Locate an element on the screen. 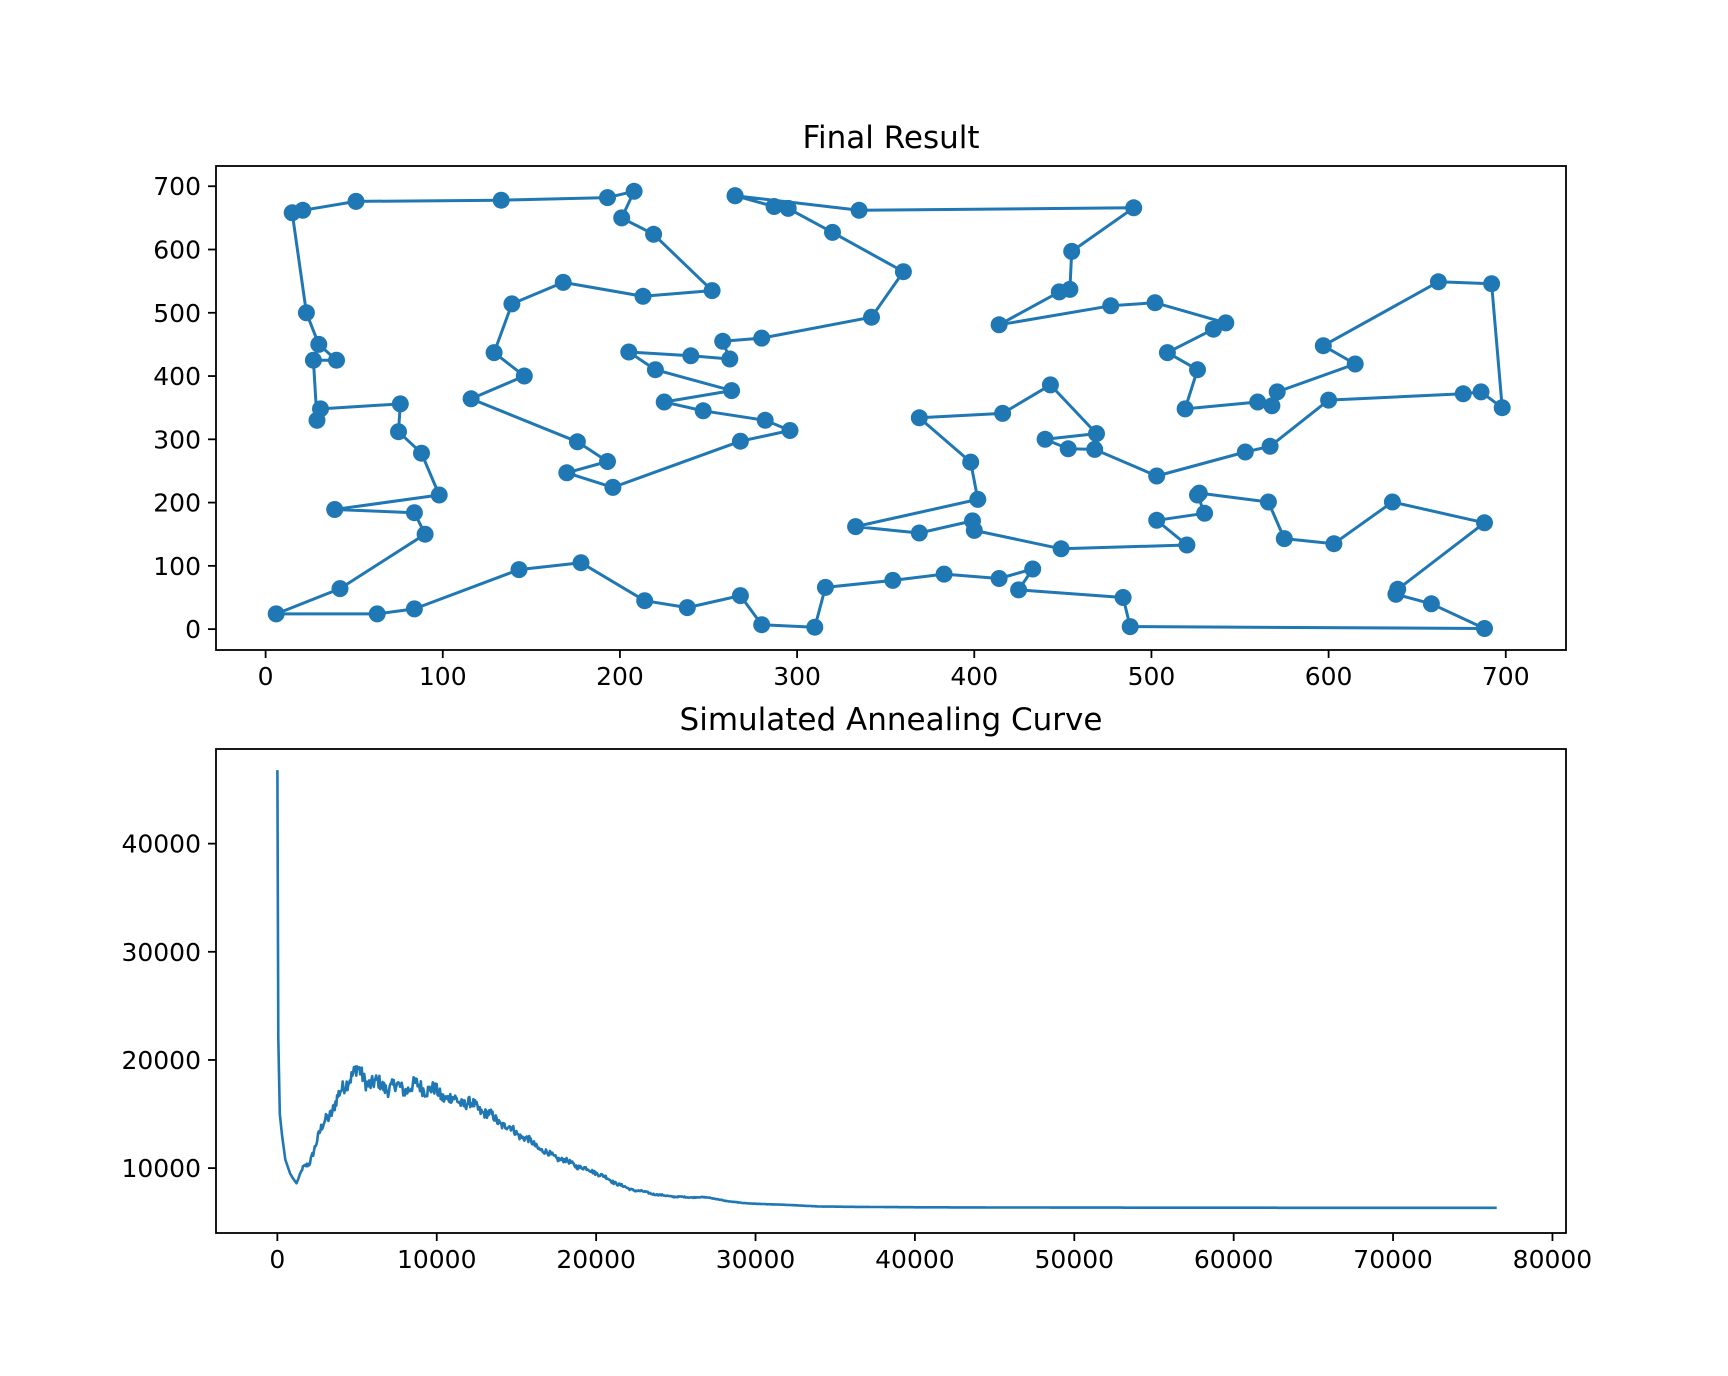 Image resolution: width=1728 pixels, height=1376 pixels. x-tick-label: 10000 is located at coordinates (437, 1259).